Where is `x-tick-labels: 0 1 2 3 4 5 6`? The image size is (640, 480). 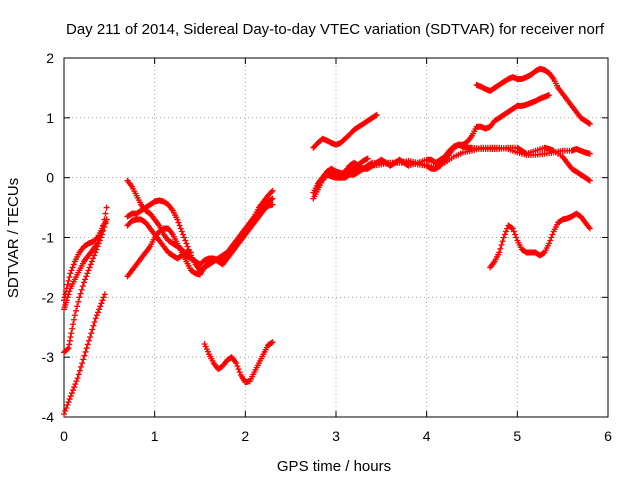 x-tick-labels: 0 1 2 3 4 5 6 is located at coordinates (336, 436).